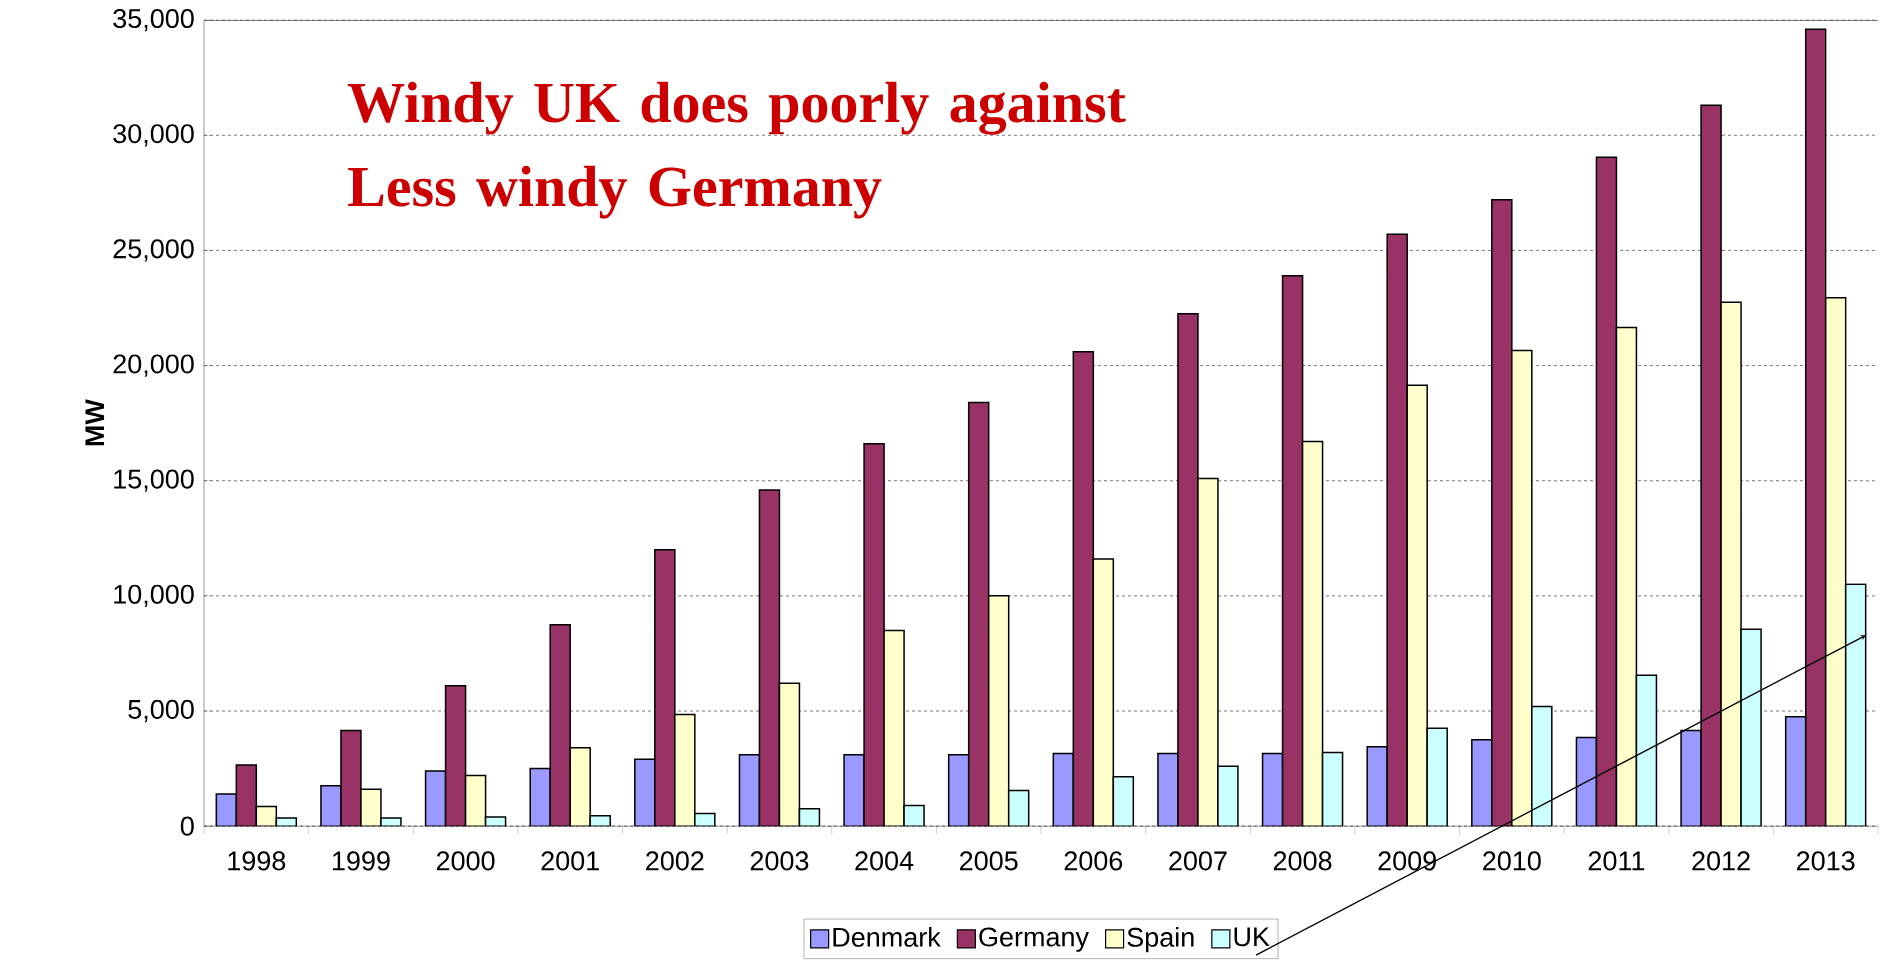 The image size is (1883, 973). I want to click on legend-label: Denmark, so click(887, 936).